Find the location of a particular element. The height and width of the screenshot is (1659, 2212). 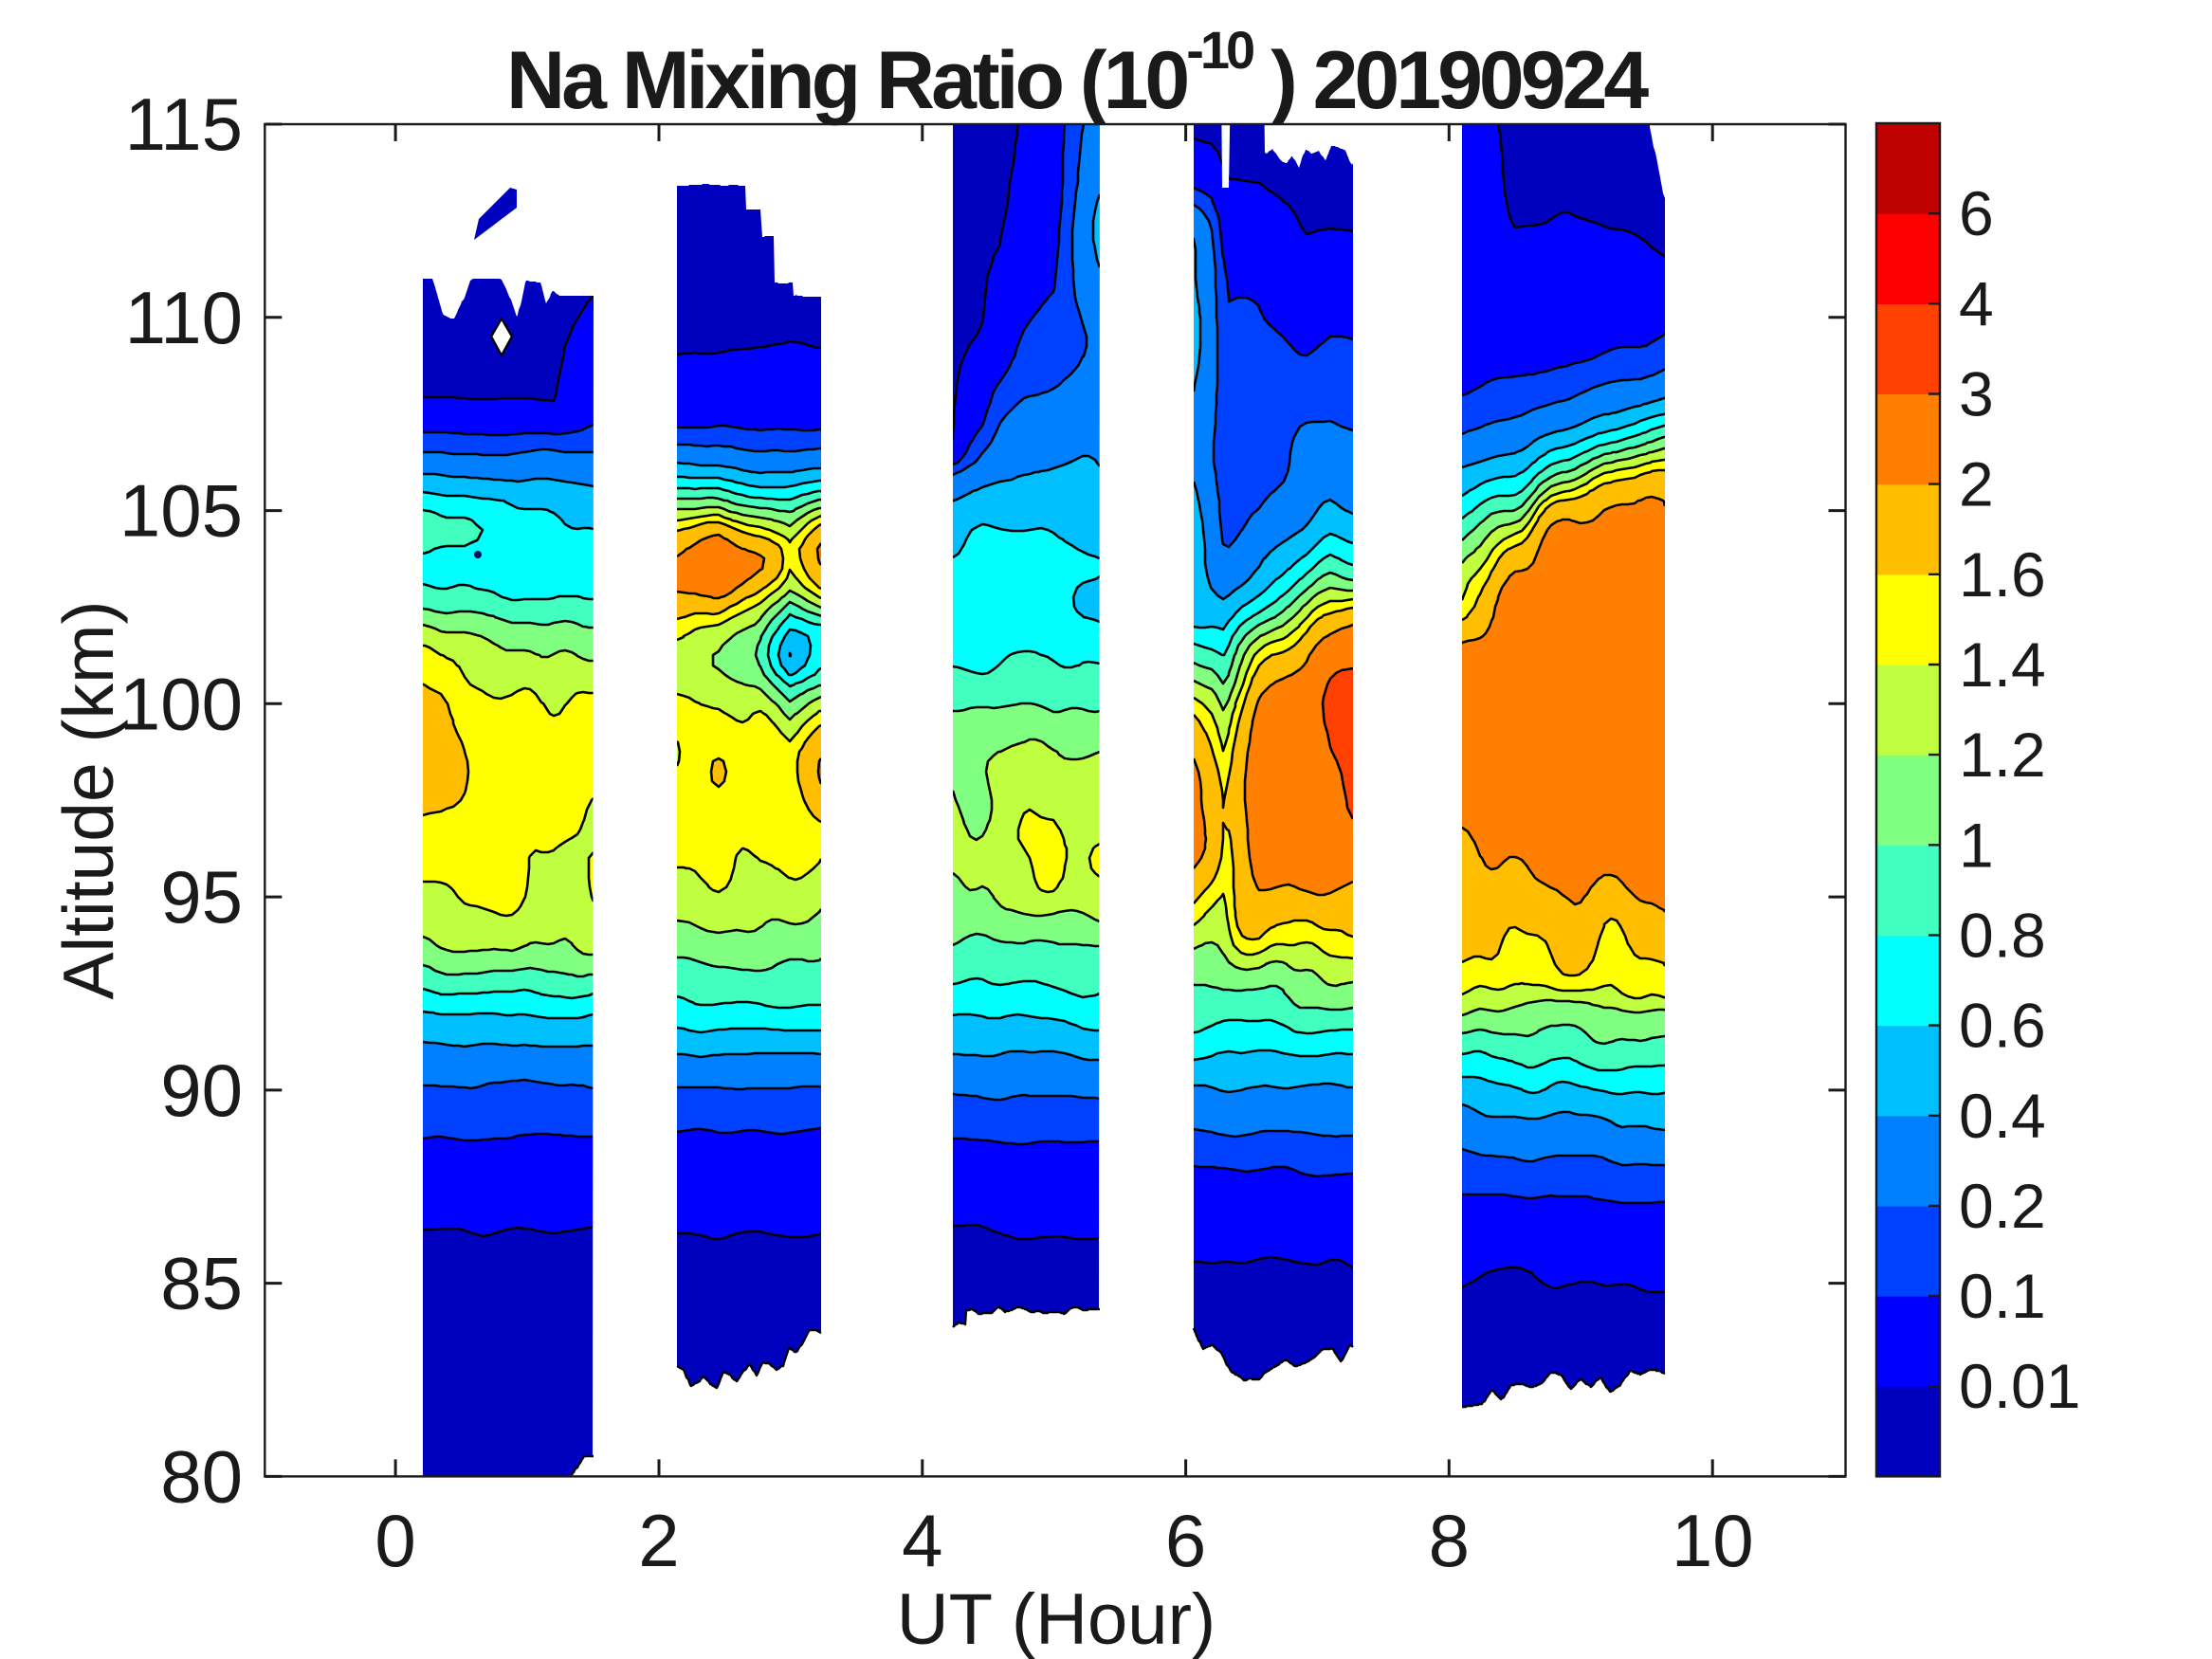

svg-text: 8 is located at coordinates (1449, 1540).